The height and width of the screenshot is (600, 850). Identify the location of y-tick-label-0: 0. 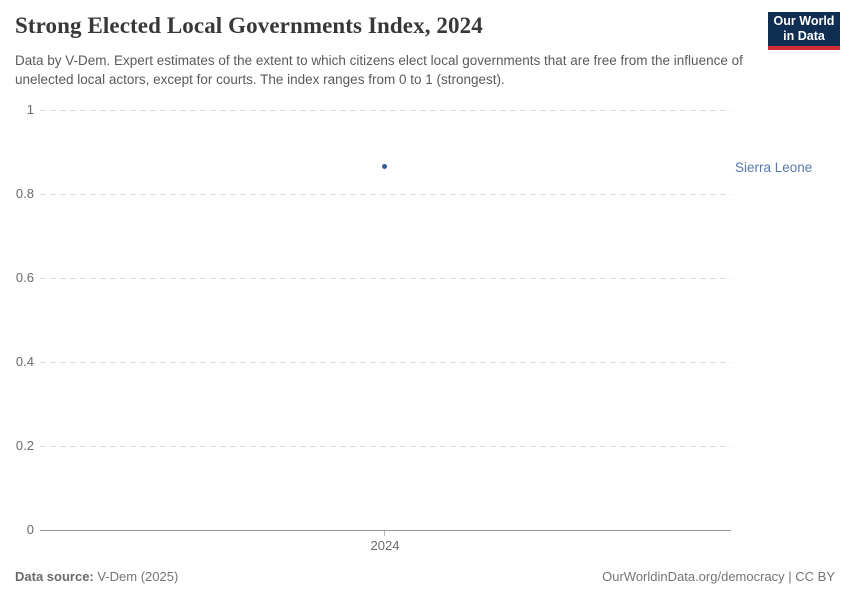
(30, 529).